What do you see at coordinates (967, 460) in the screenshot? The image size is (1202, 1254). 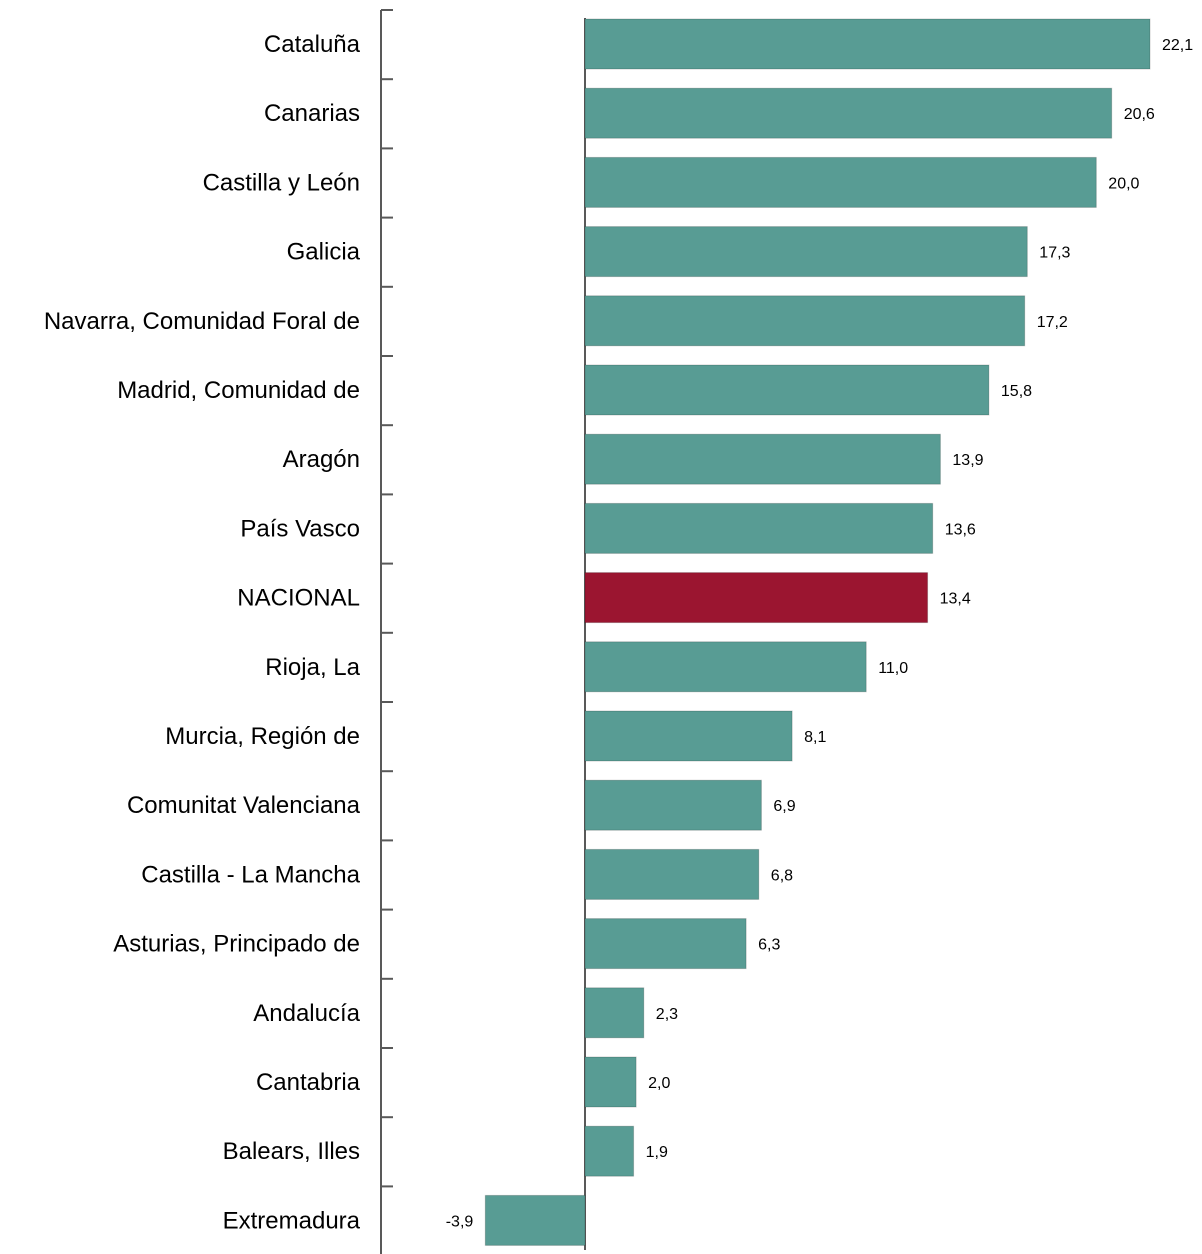 I see `value-label: 13,9` at bounding box center [967, 460].